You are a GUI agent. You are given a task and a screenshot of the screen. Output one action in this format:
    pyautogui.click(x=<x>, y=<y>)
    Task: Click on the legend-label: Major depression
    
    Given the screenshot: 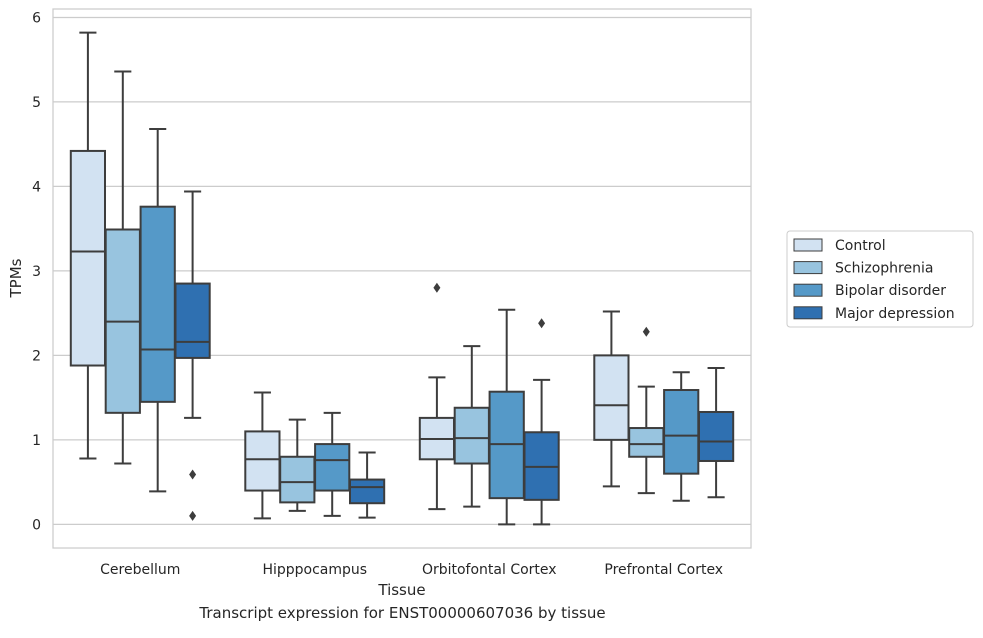 What is the action you would take?
    pyautogui.click(x=895, y=314)
    